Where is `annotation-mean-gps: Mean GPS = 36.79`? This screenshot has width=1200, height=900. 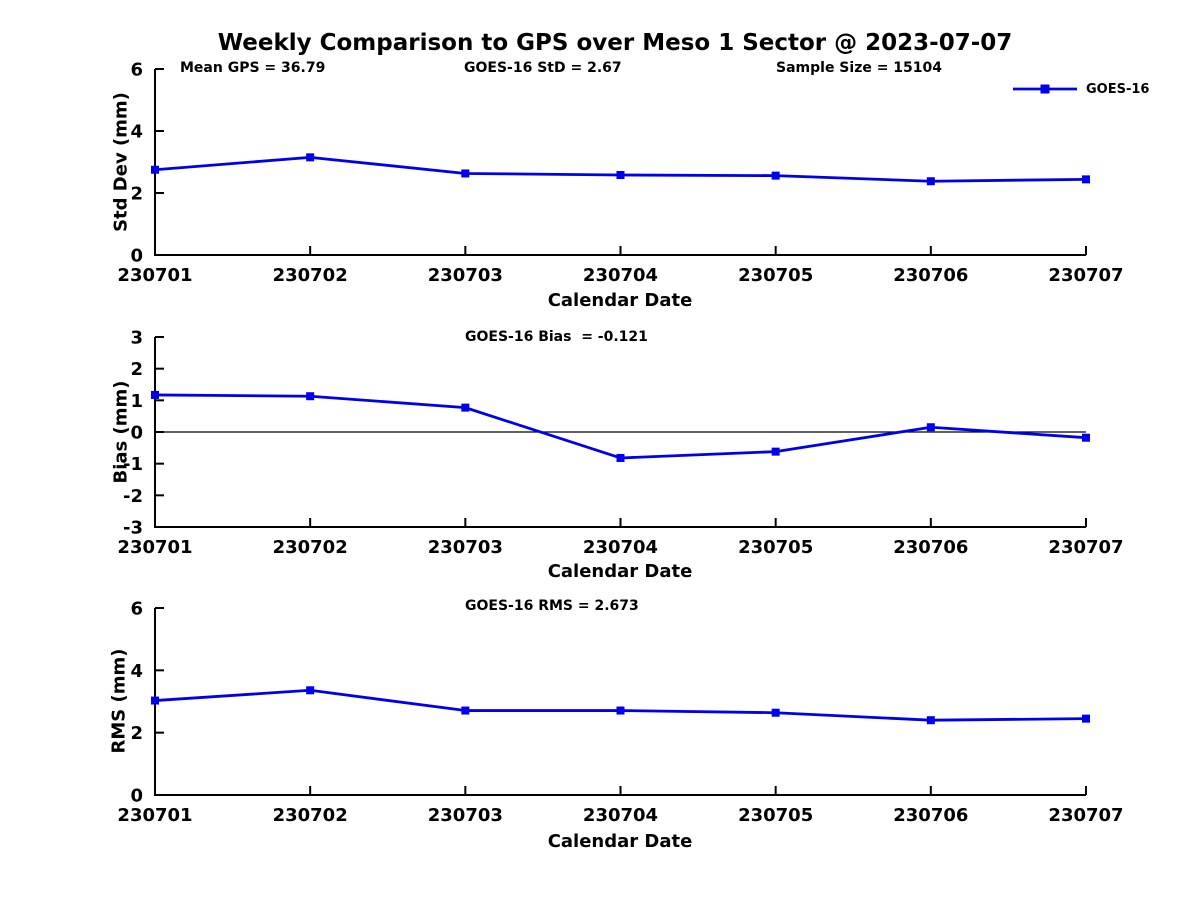 annotation-mean-gps: Mean GPS = 36.79 is located at coordinates (253, 68).